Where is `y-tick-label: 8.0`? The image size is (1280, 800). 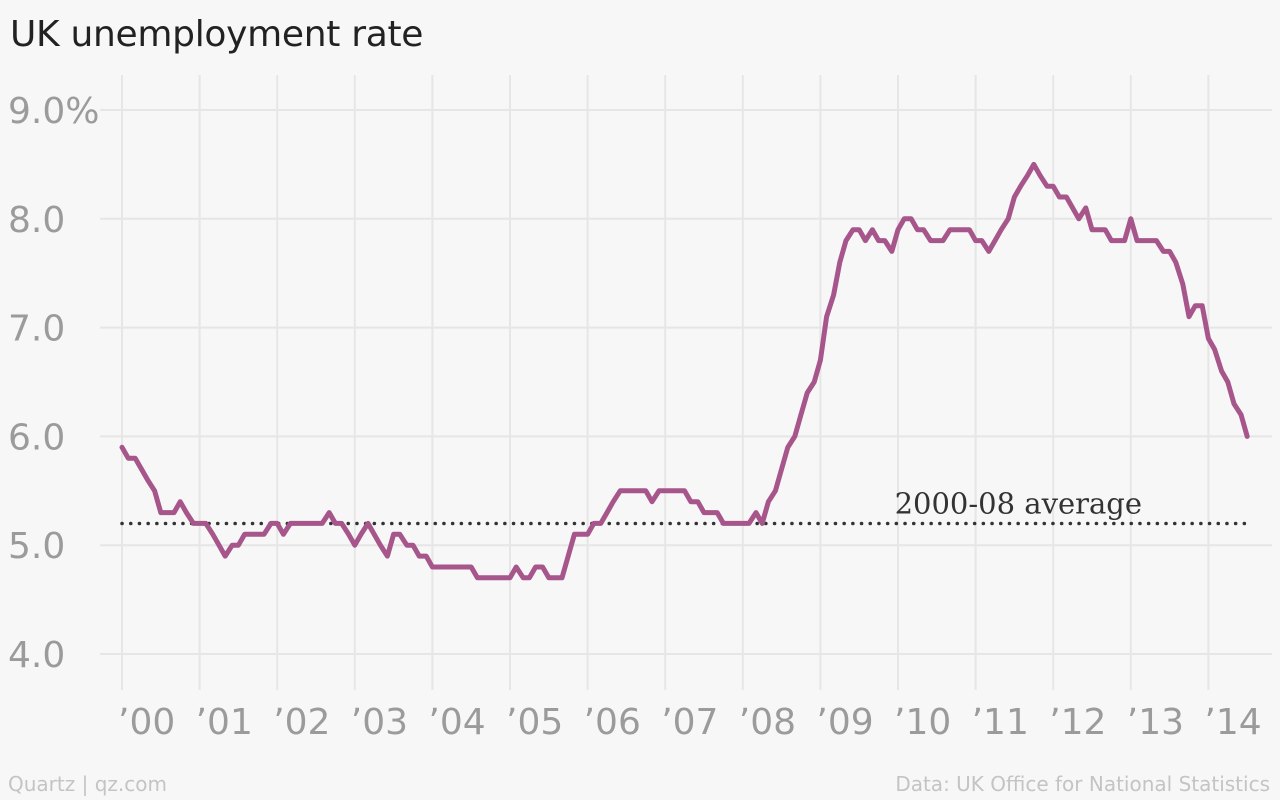 y-tick-label: 8.0 is located at coordinates (36, 220).